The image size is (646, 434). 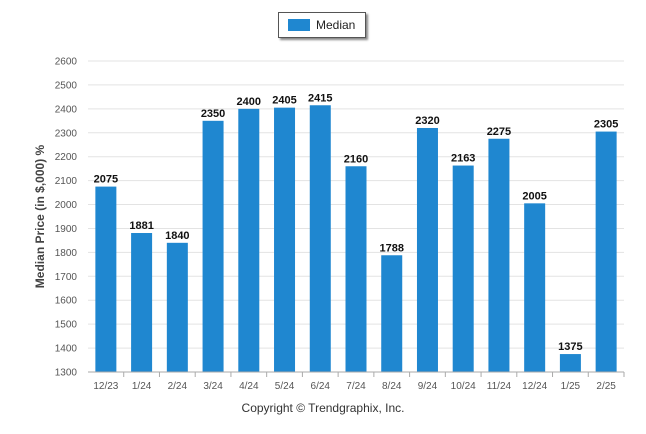 What do you see at coordinates (66, 133) in the screenshot?
I see `y-tick-label: 2300` at bounding box center [66, 133].